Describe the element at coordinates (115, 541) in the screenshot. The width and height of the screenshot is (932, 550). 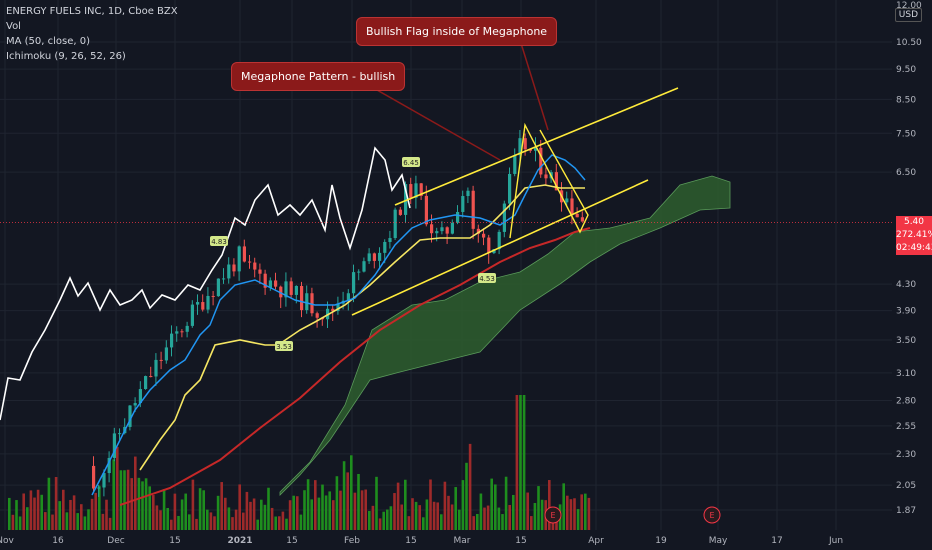
I see `x-tick-label: Dec` at that location.